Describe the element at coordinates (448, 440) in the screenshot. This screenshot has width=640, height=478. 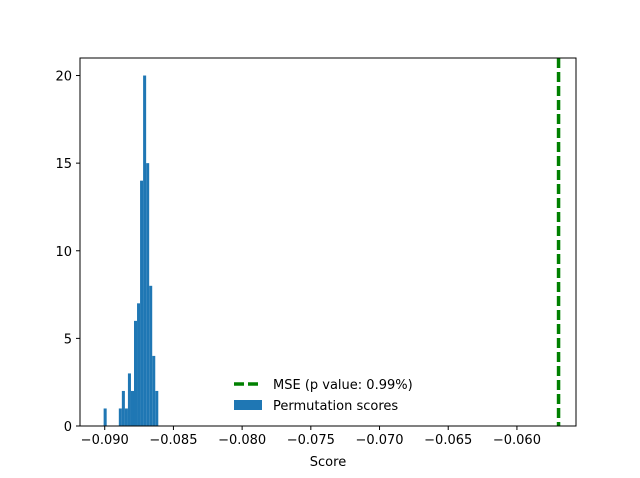
I see `x-tick-label: −0.065` at that location.